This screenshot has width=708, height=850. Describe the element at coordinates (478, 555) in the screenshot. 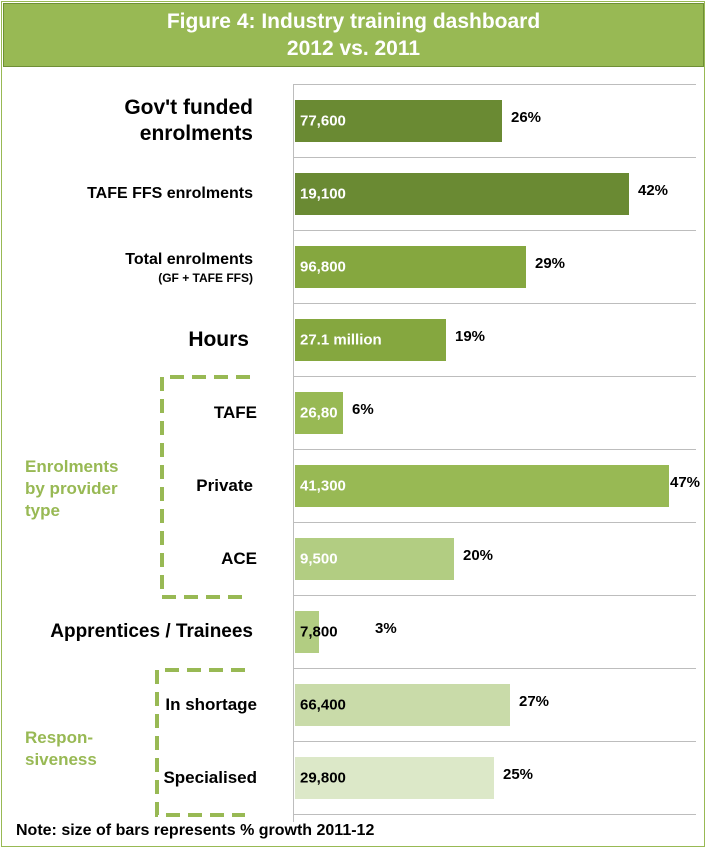

I see `growth-label: 20%` at that location.